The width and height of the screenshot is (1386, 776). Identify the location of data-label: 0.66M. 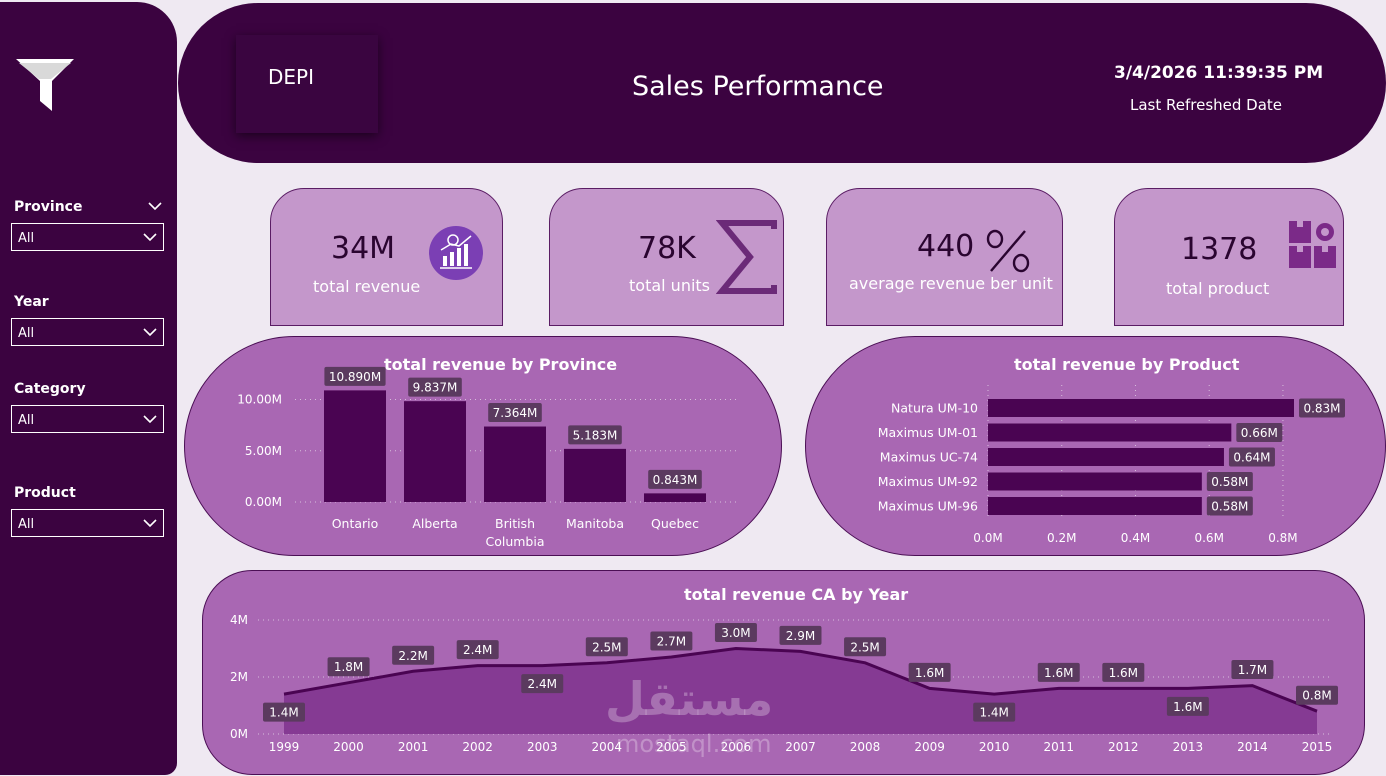
(1259, 433).